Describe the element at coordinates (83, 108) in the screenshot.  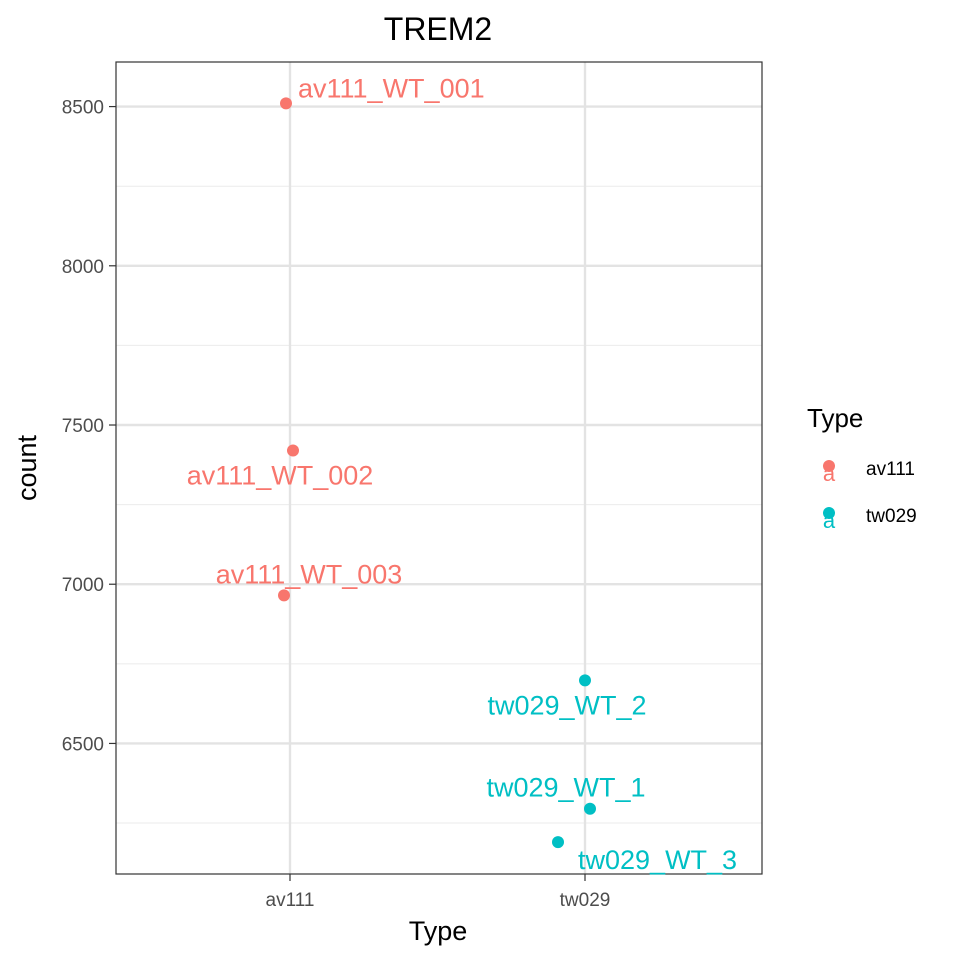
I see `y-tick-label: 8500` at that location.